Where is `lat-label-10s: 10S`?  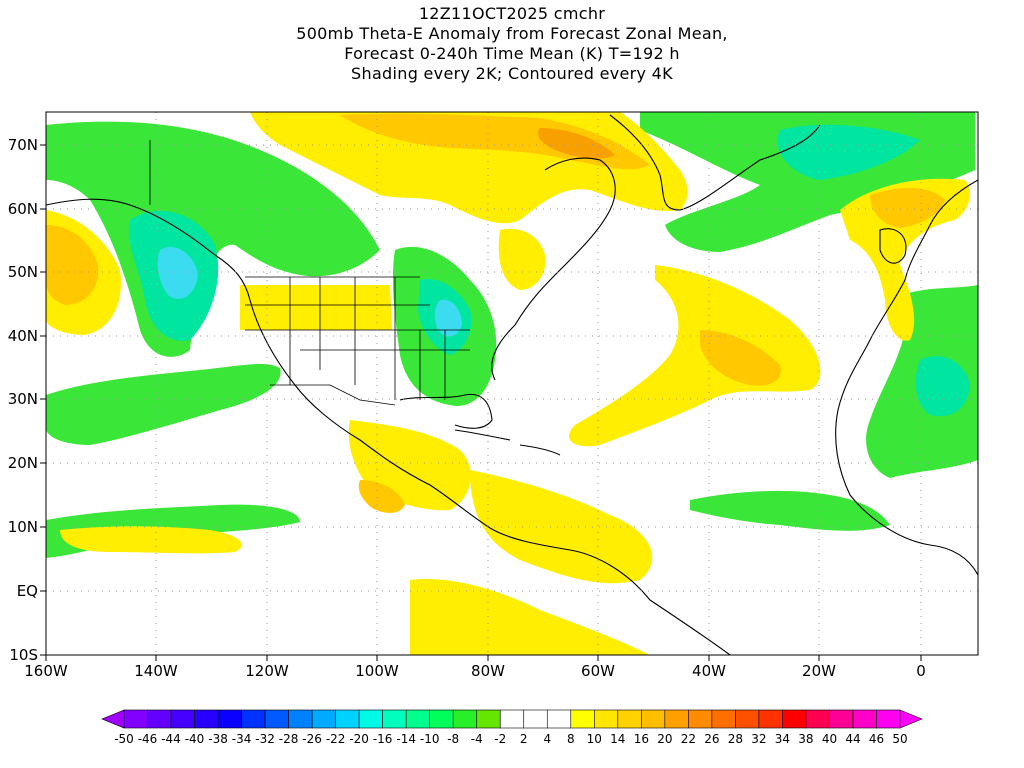
lat-label-10s: 10S is located at coordinates (23, 655).